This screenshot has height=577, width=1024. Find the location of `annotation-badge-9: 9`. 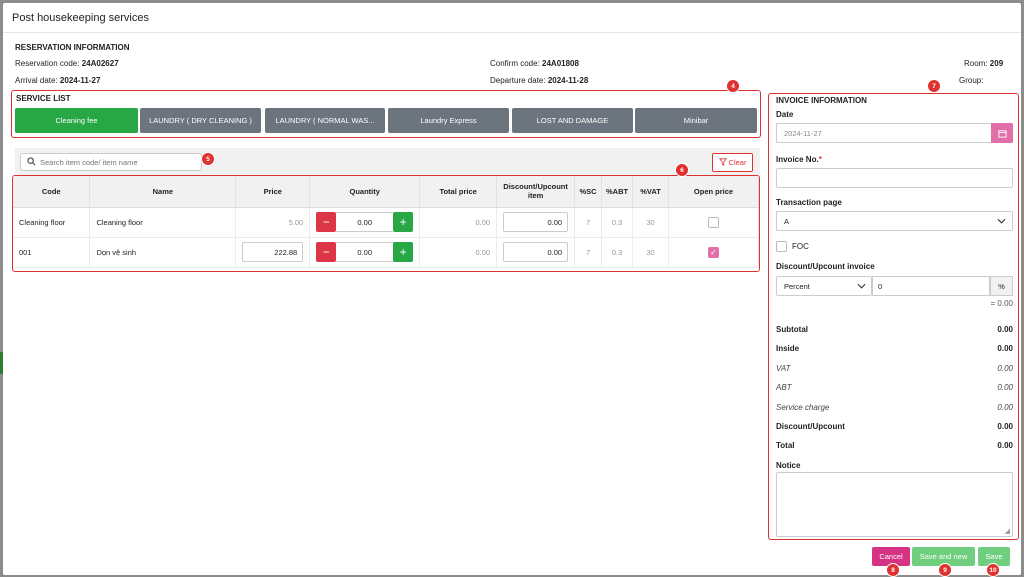

annotation-badge-9: 9 is located at coordinates (945, 570).